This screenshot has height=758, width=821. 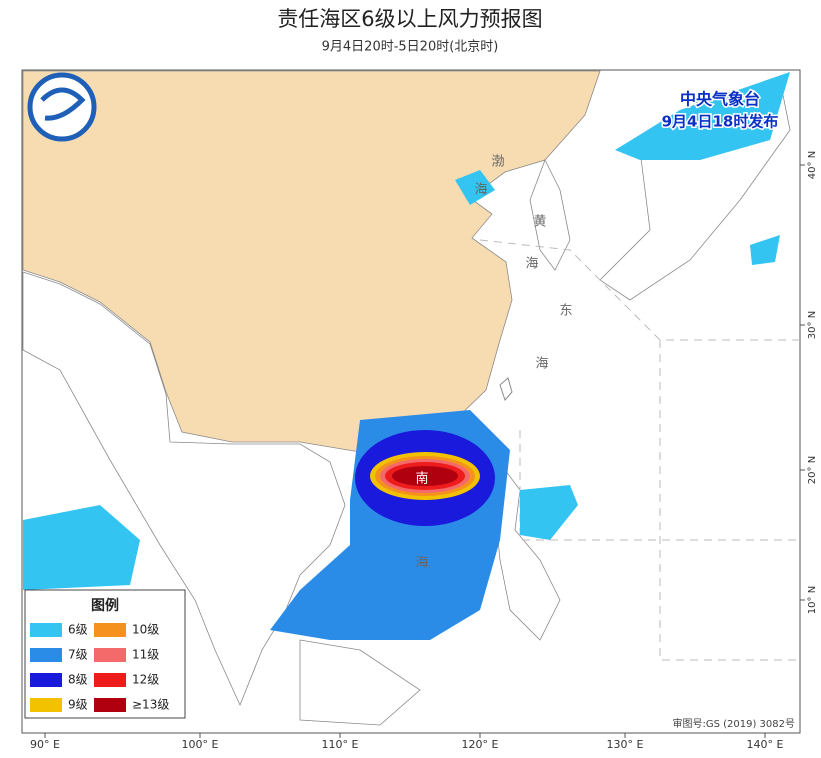 What do you see at coordinates (360, 682) in the screenshot?
I see `borneo` at bounding box center [360, 682].